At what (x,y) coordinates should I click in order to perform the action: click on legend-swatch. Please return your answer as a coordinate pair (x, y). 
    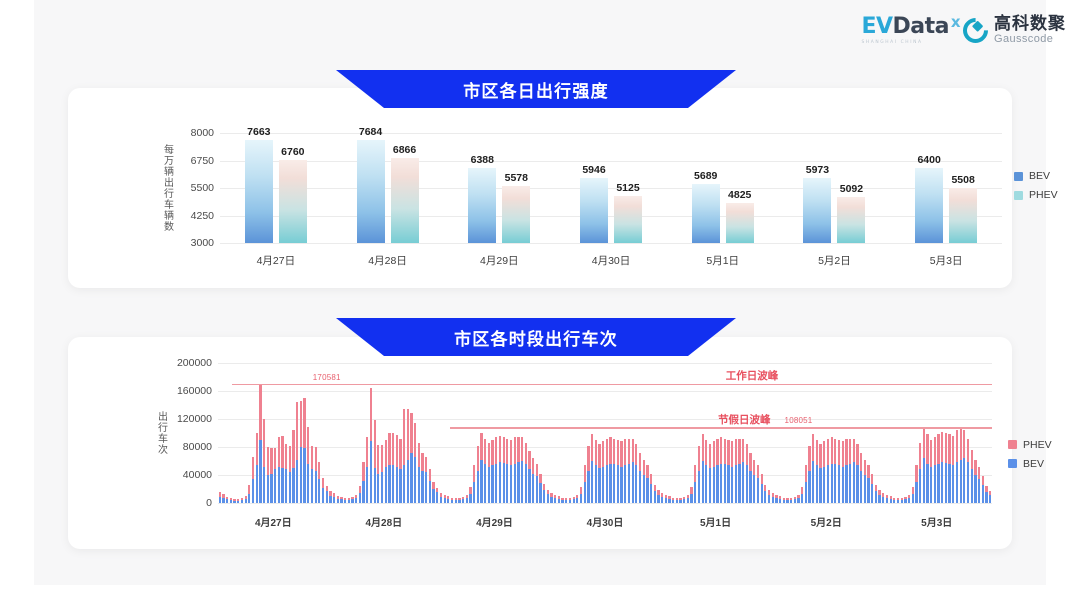
    Looking at the image, I should click on (1012, 445).